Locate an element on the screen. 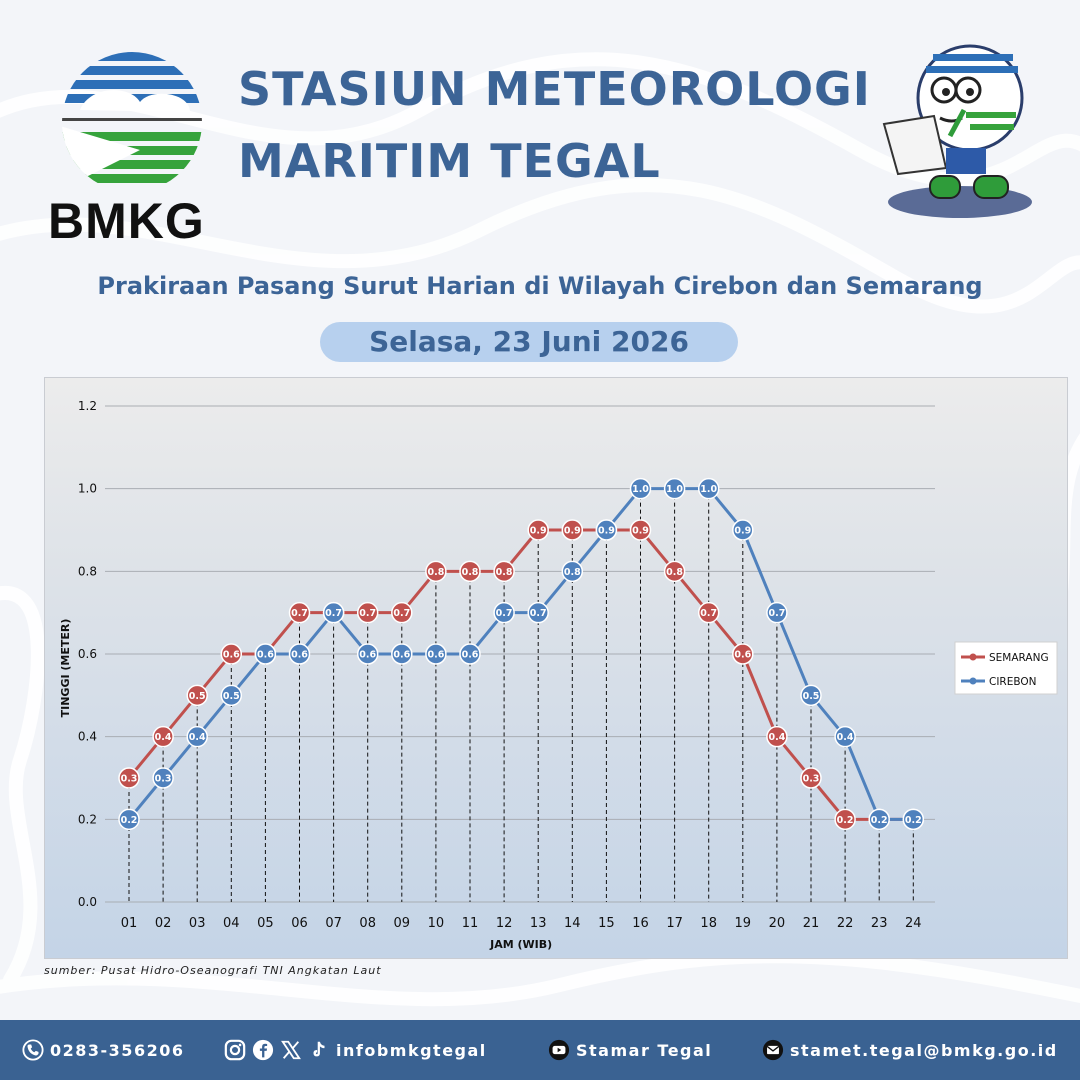 The height and width of the screenshot is (1080, 1080). x-tick-label: 18 is located at coordinates (708, 923).